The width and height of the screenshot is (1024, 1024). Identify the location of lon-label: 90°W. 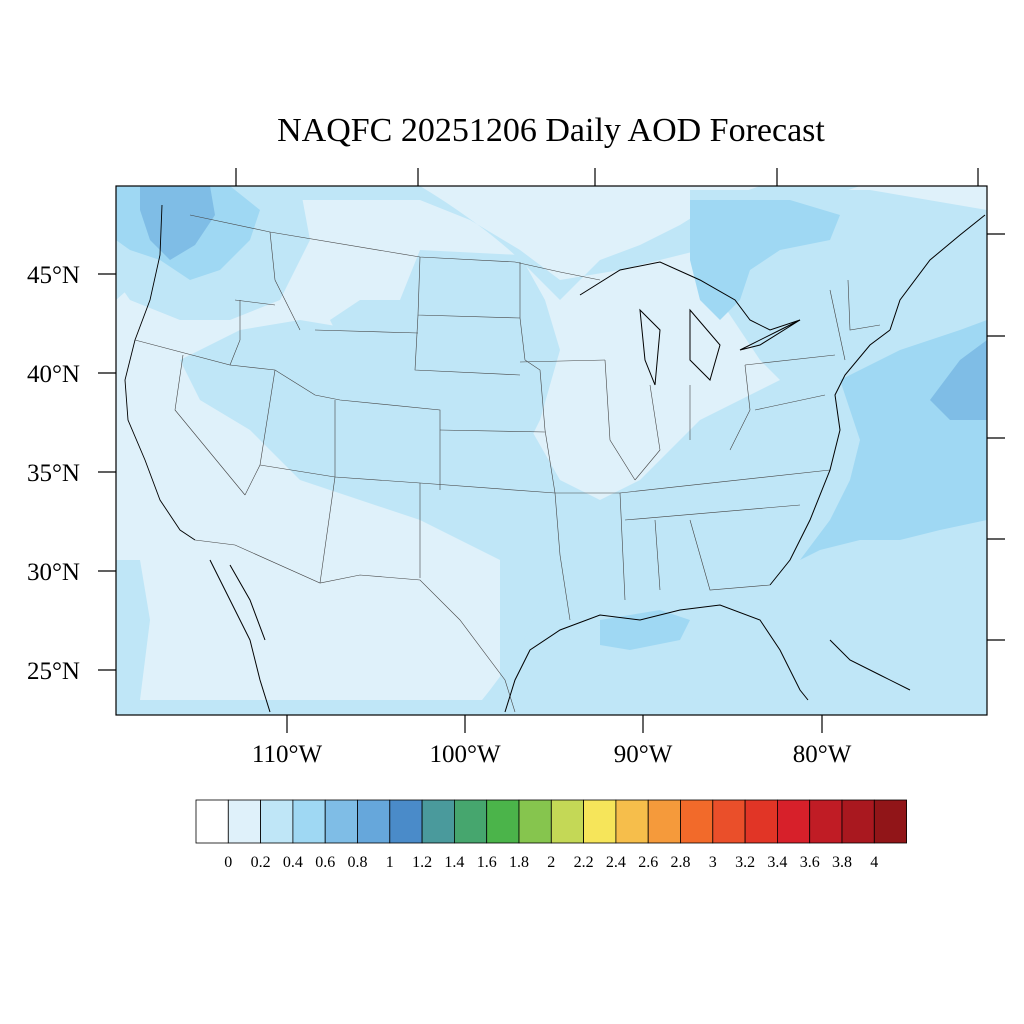
(643, 754).